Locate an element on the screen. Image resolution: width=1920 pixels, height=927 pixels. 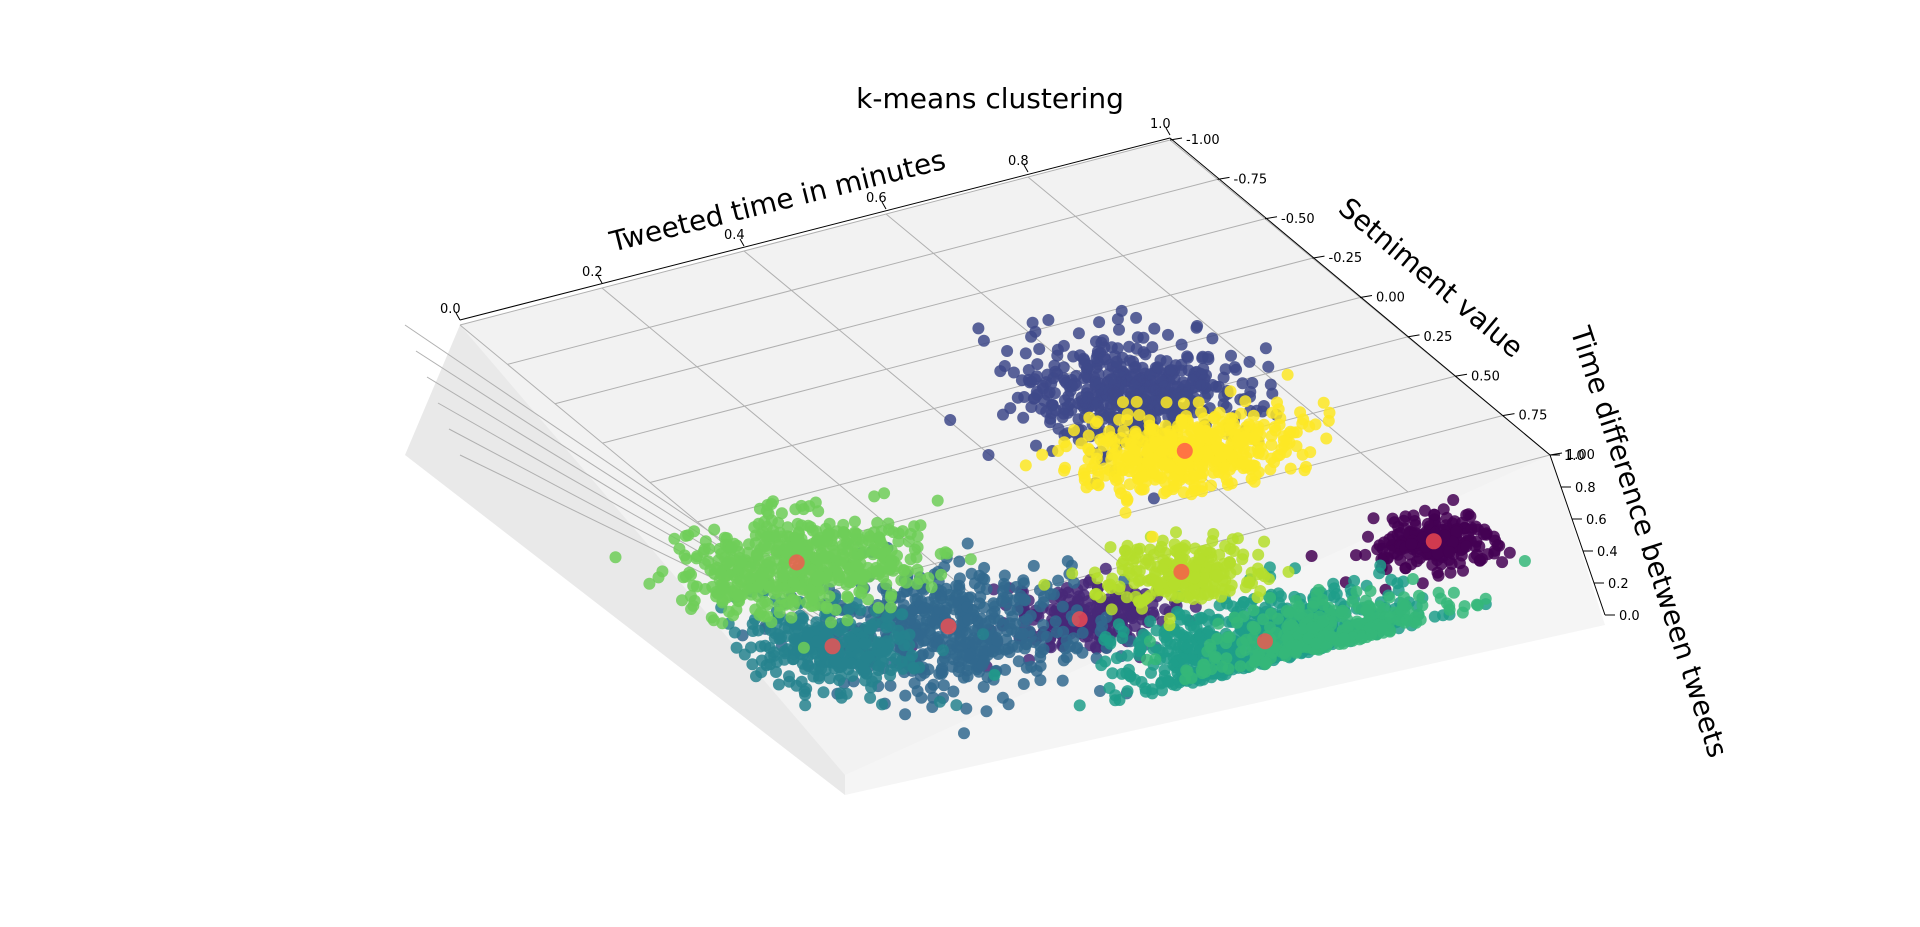
z-tick-label: 0.0 is located at coordinates (1629, 616).